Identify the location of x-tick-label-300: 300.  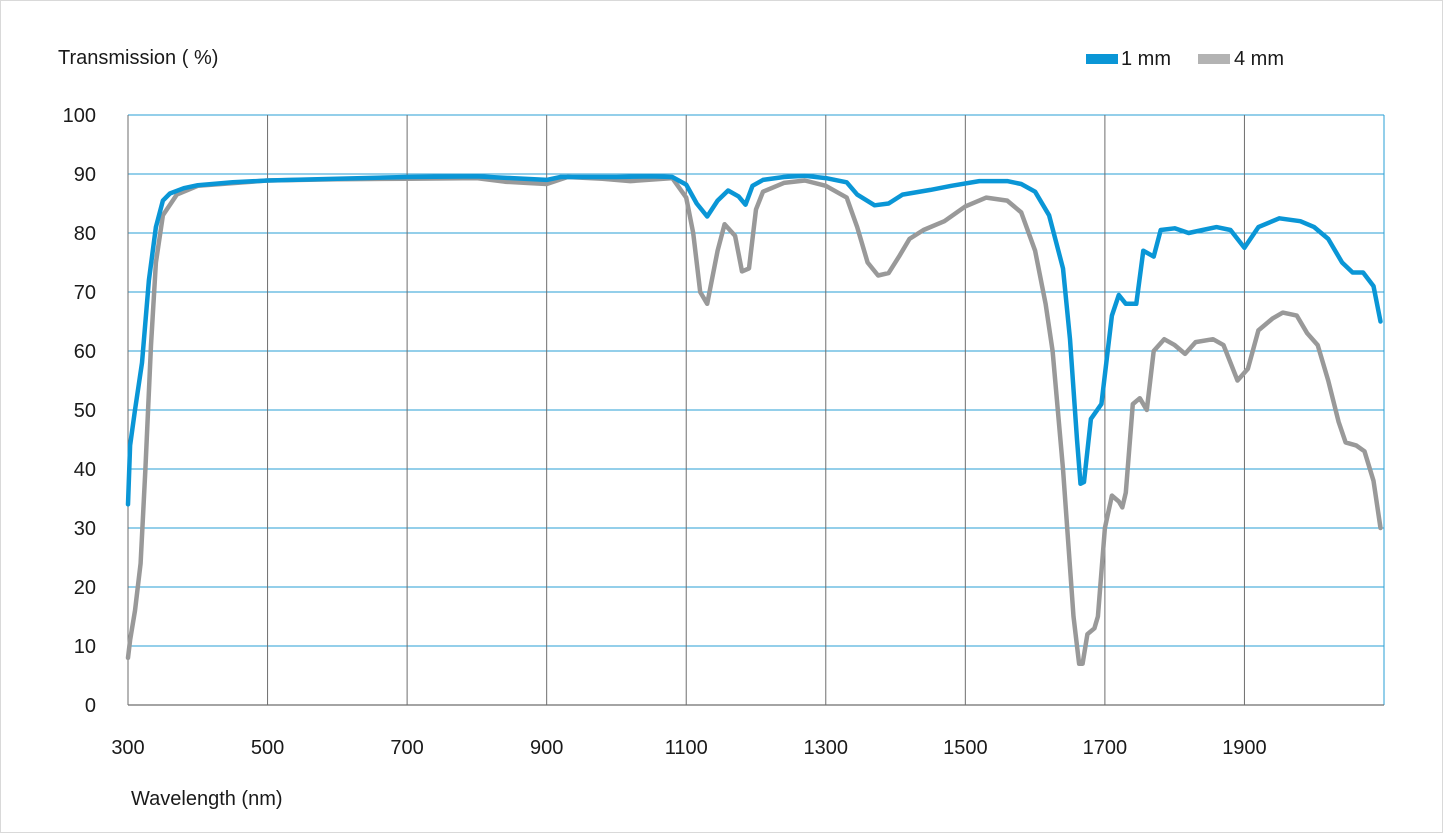
(127, 748).